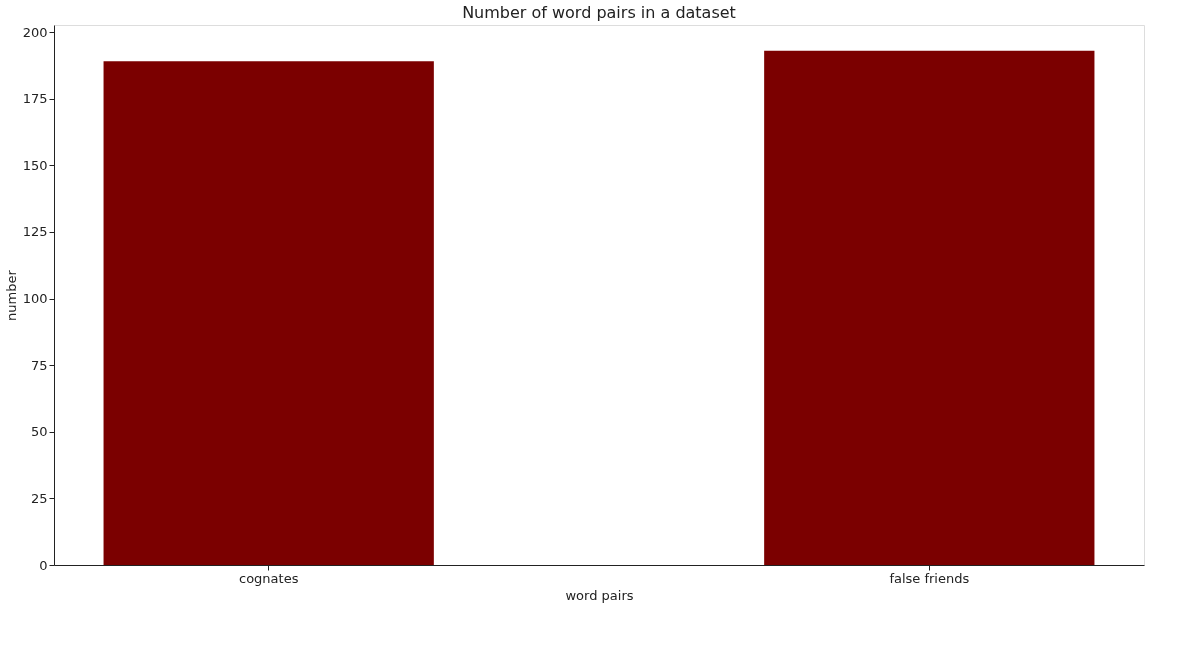 The height and width of the screenshot is (653, 1180). What do you see at coordinates (599, 12) in the screenshot?
I see `chart-title: Number of word pairs in a dataset` at bounding box center [599, 12].